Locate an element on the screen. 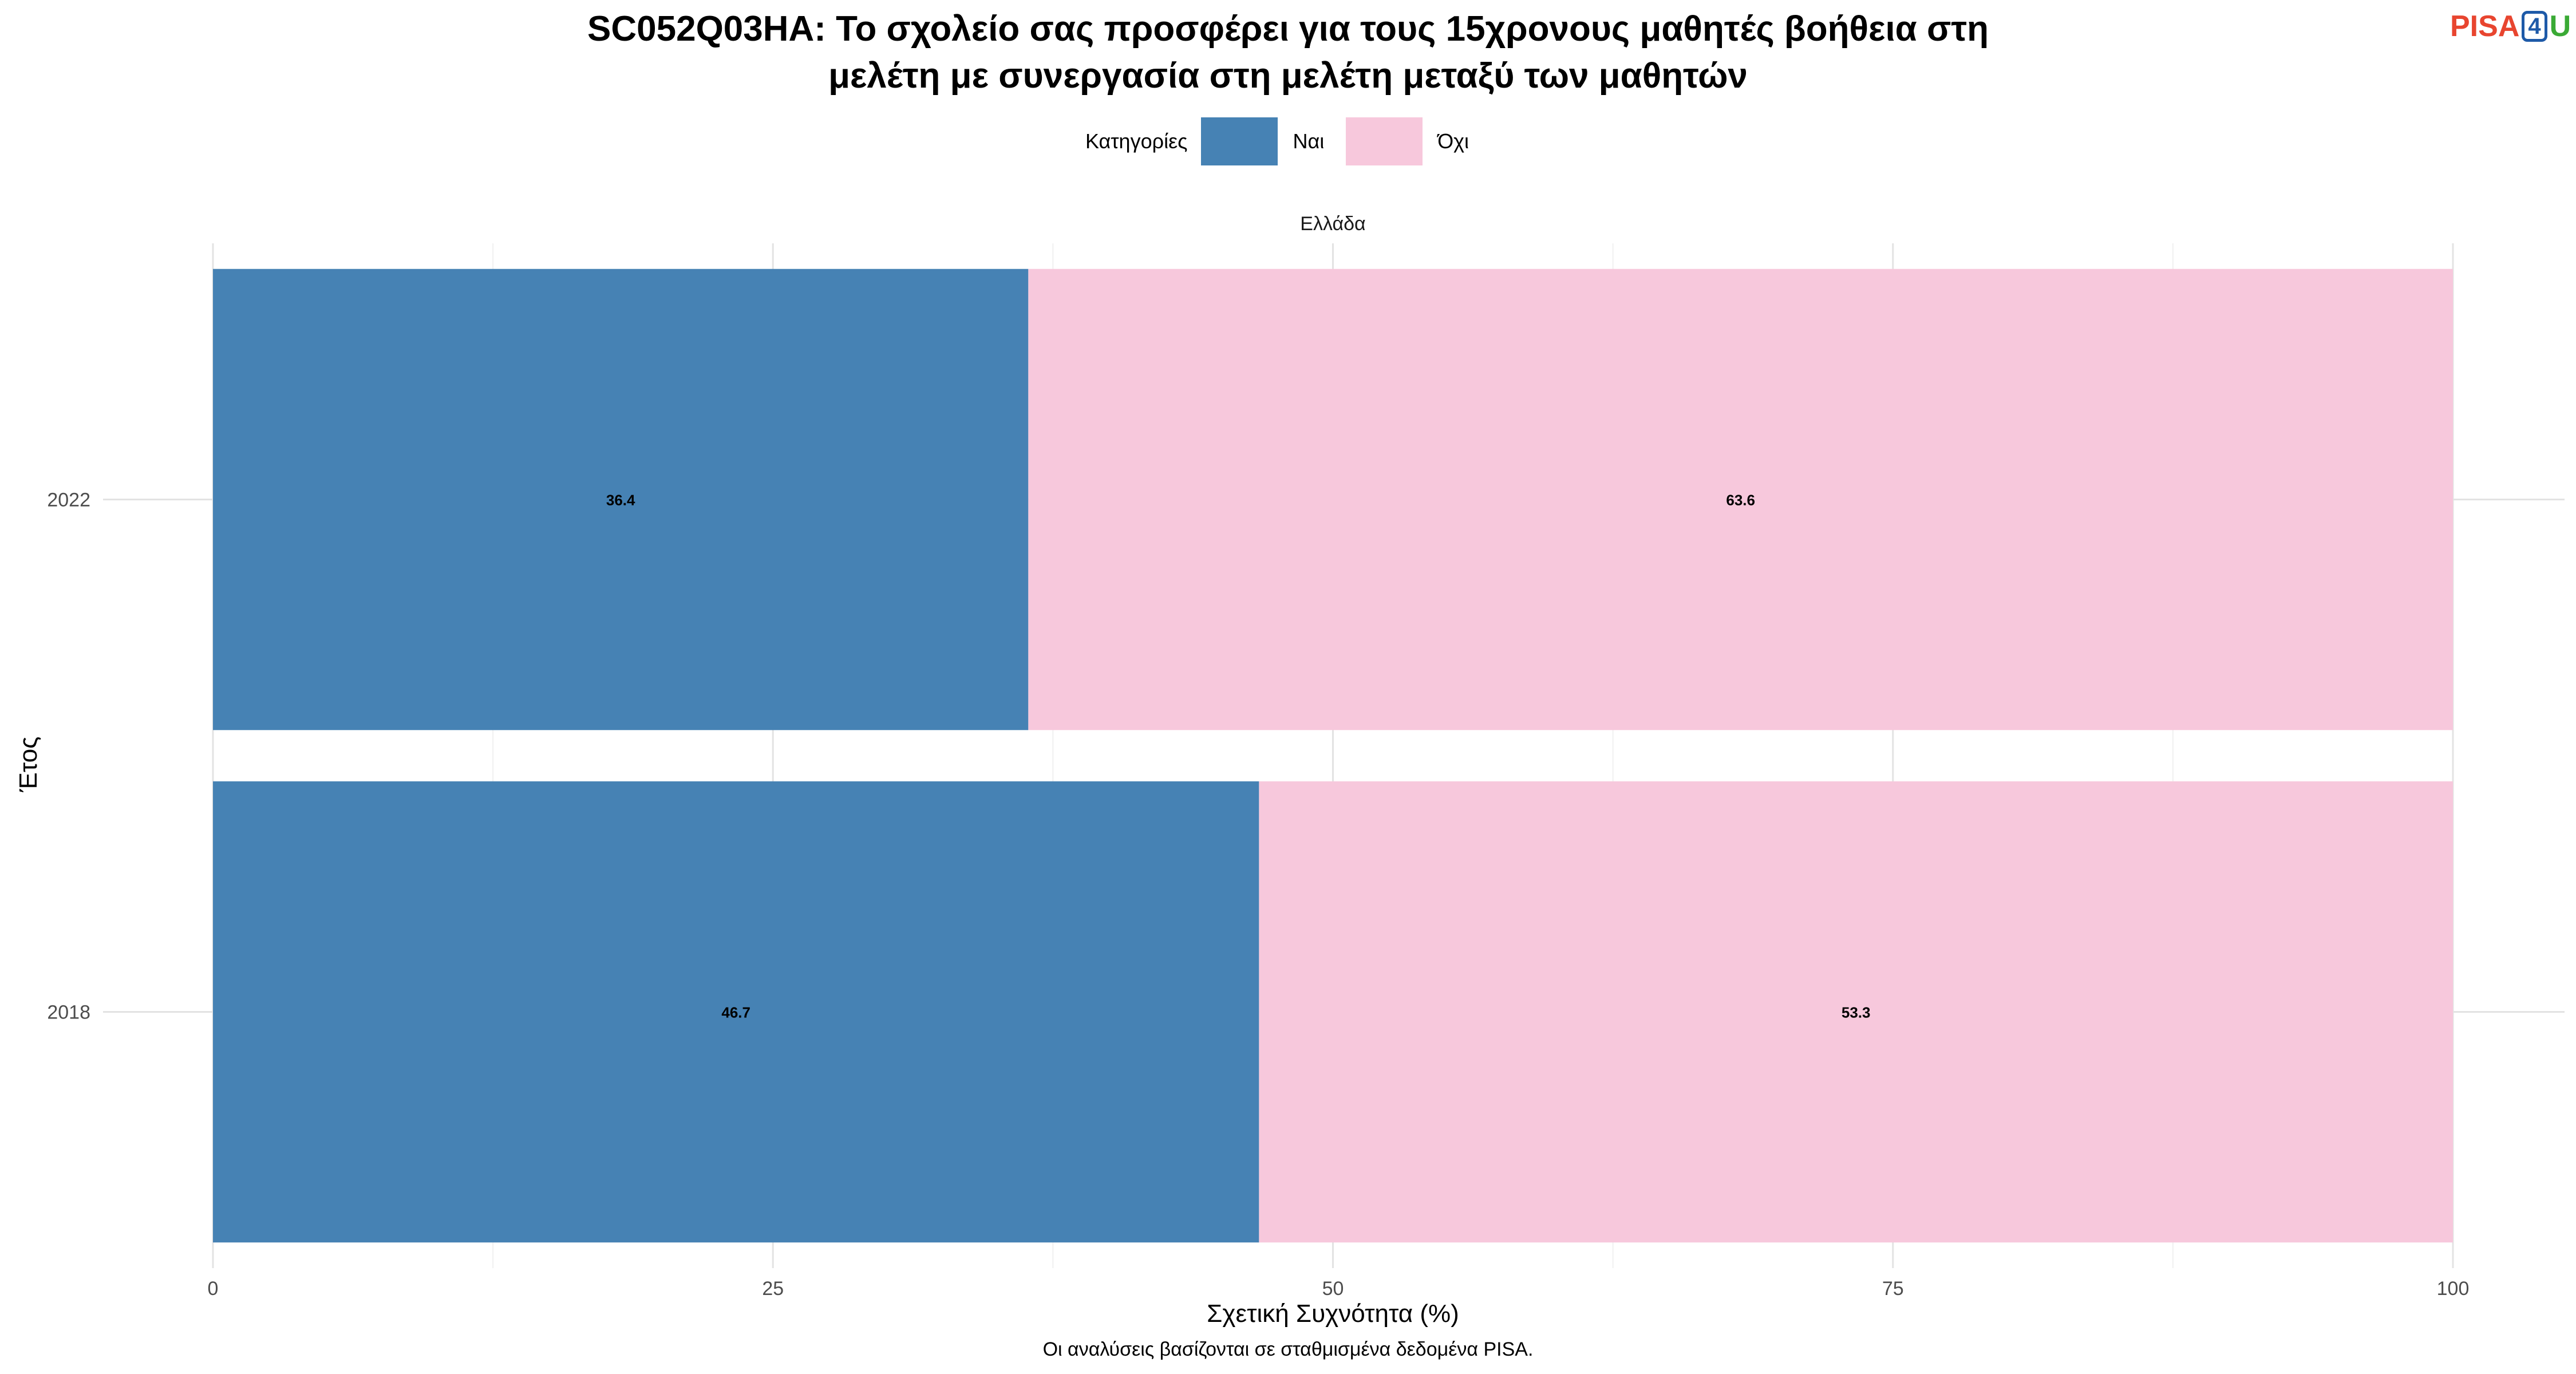  bar-value-label: 46.7 is located at coordinates (735, 1012).